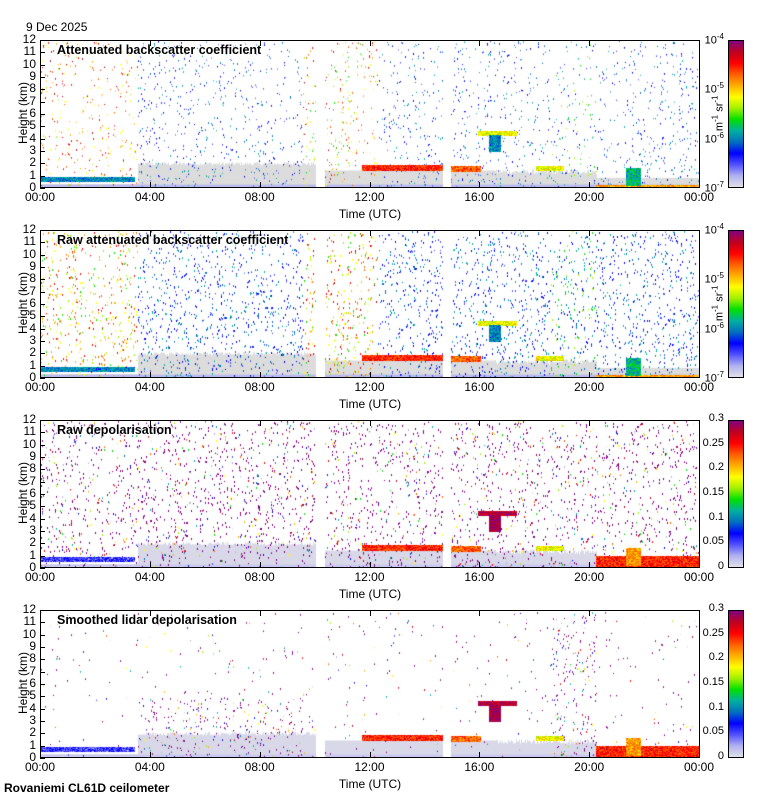 The width and height of the screenshot is (780, 800). I want to click on y-tick-label: 8, so click(32, 278).